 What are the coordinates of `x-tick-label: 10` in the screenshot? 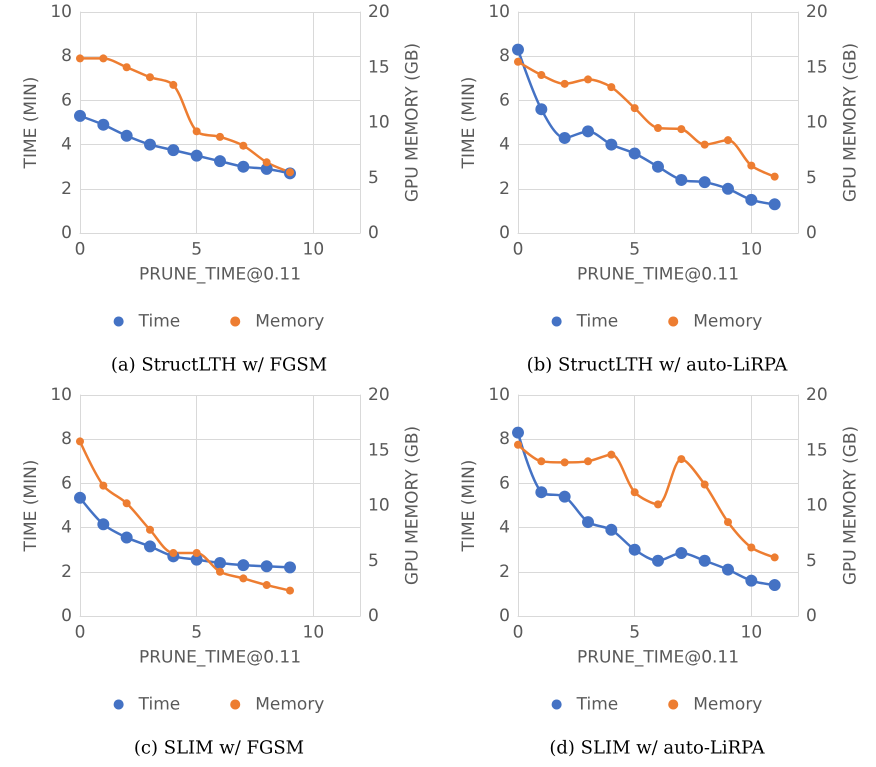 It's located at (313, 250).